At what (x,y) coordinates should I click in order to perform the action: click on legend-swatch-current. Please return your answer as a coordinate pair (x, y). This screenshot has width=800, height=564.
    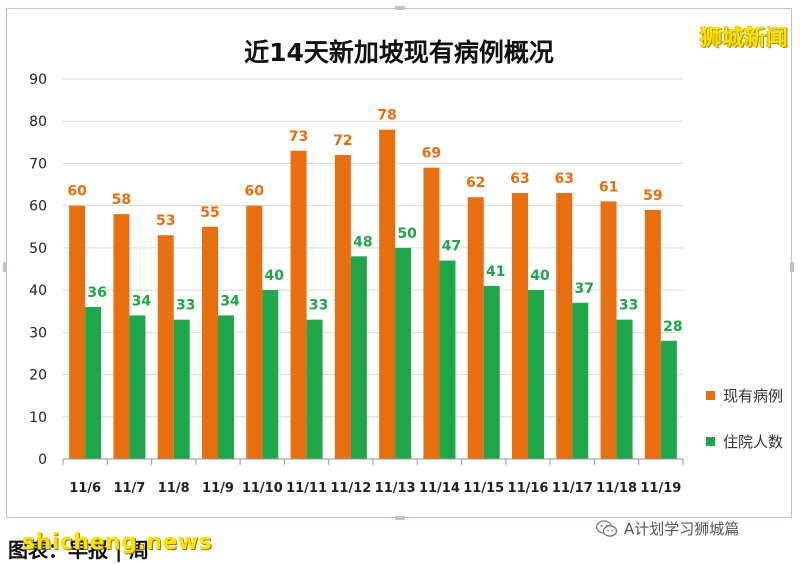
    Looking at the image, I should click on (710, 395).